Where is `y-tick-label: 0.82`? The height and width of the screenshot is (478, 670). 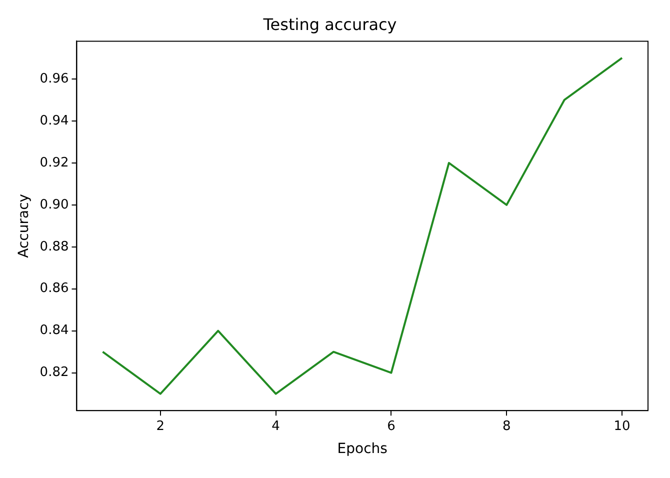
y-tick-label: 0.82 is located at coordinates (54, 372).